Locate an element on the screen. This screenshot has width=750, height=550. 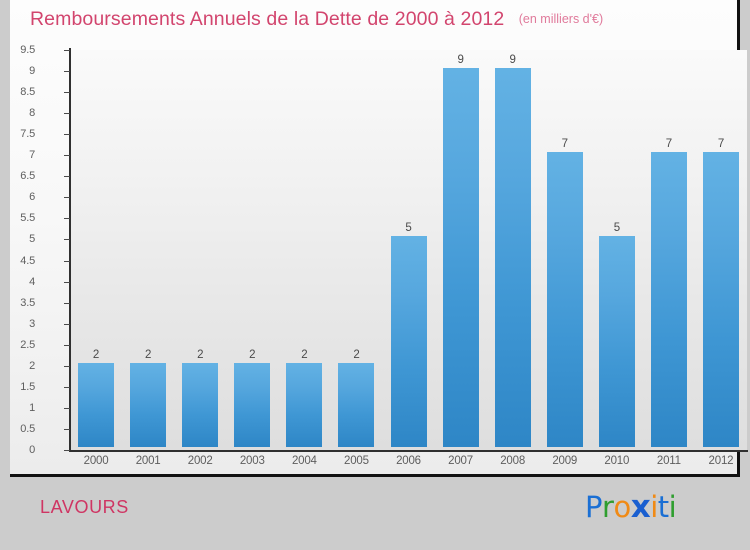
x-axis-tick-label: 2004 is located at coordinates (304, 461).